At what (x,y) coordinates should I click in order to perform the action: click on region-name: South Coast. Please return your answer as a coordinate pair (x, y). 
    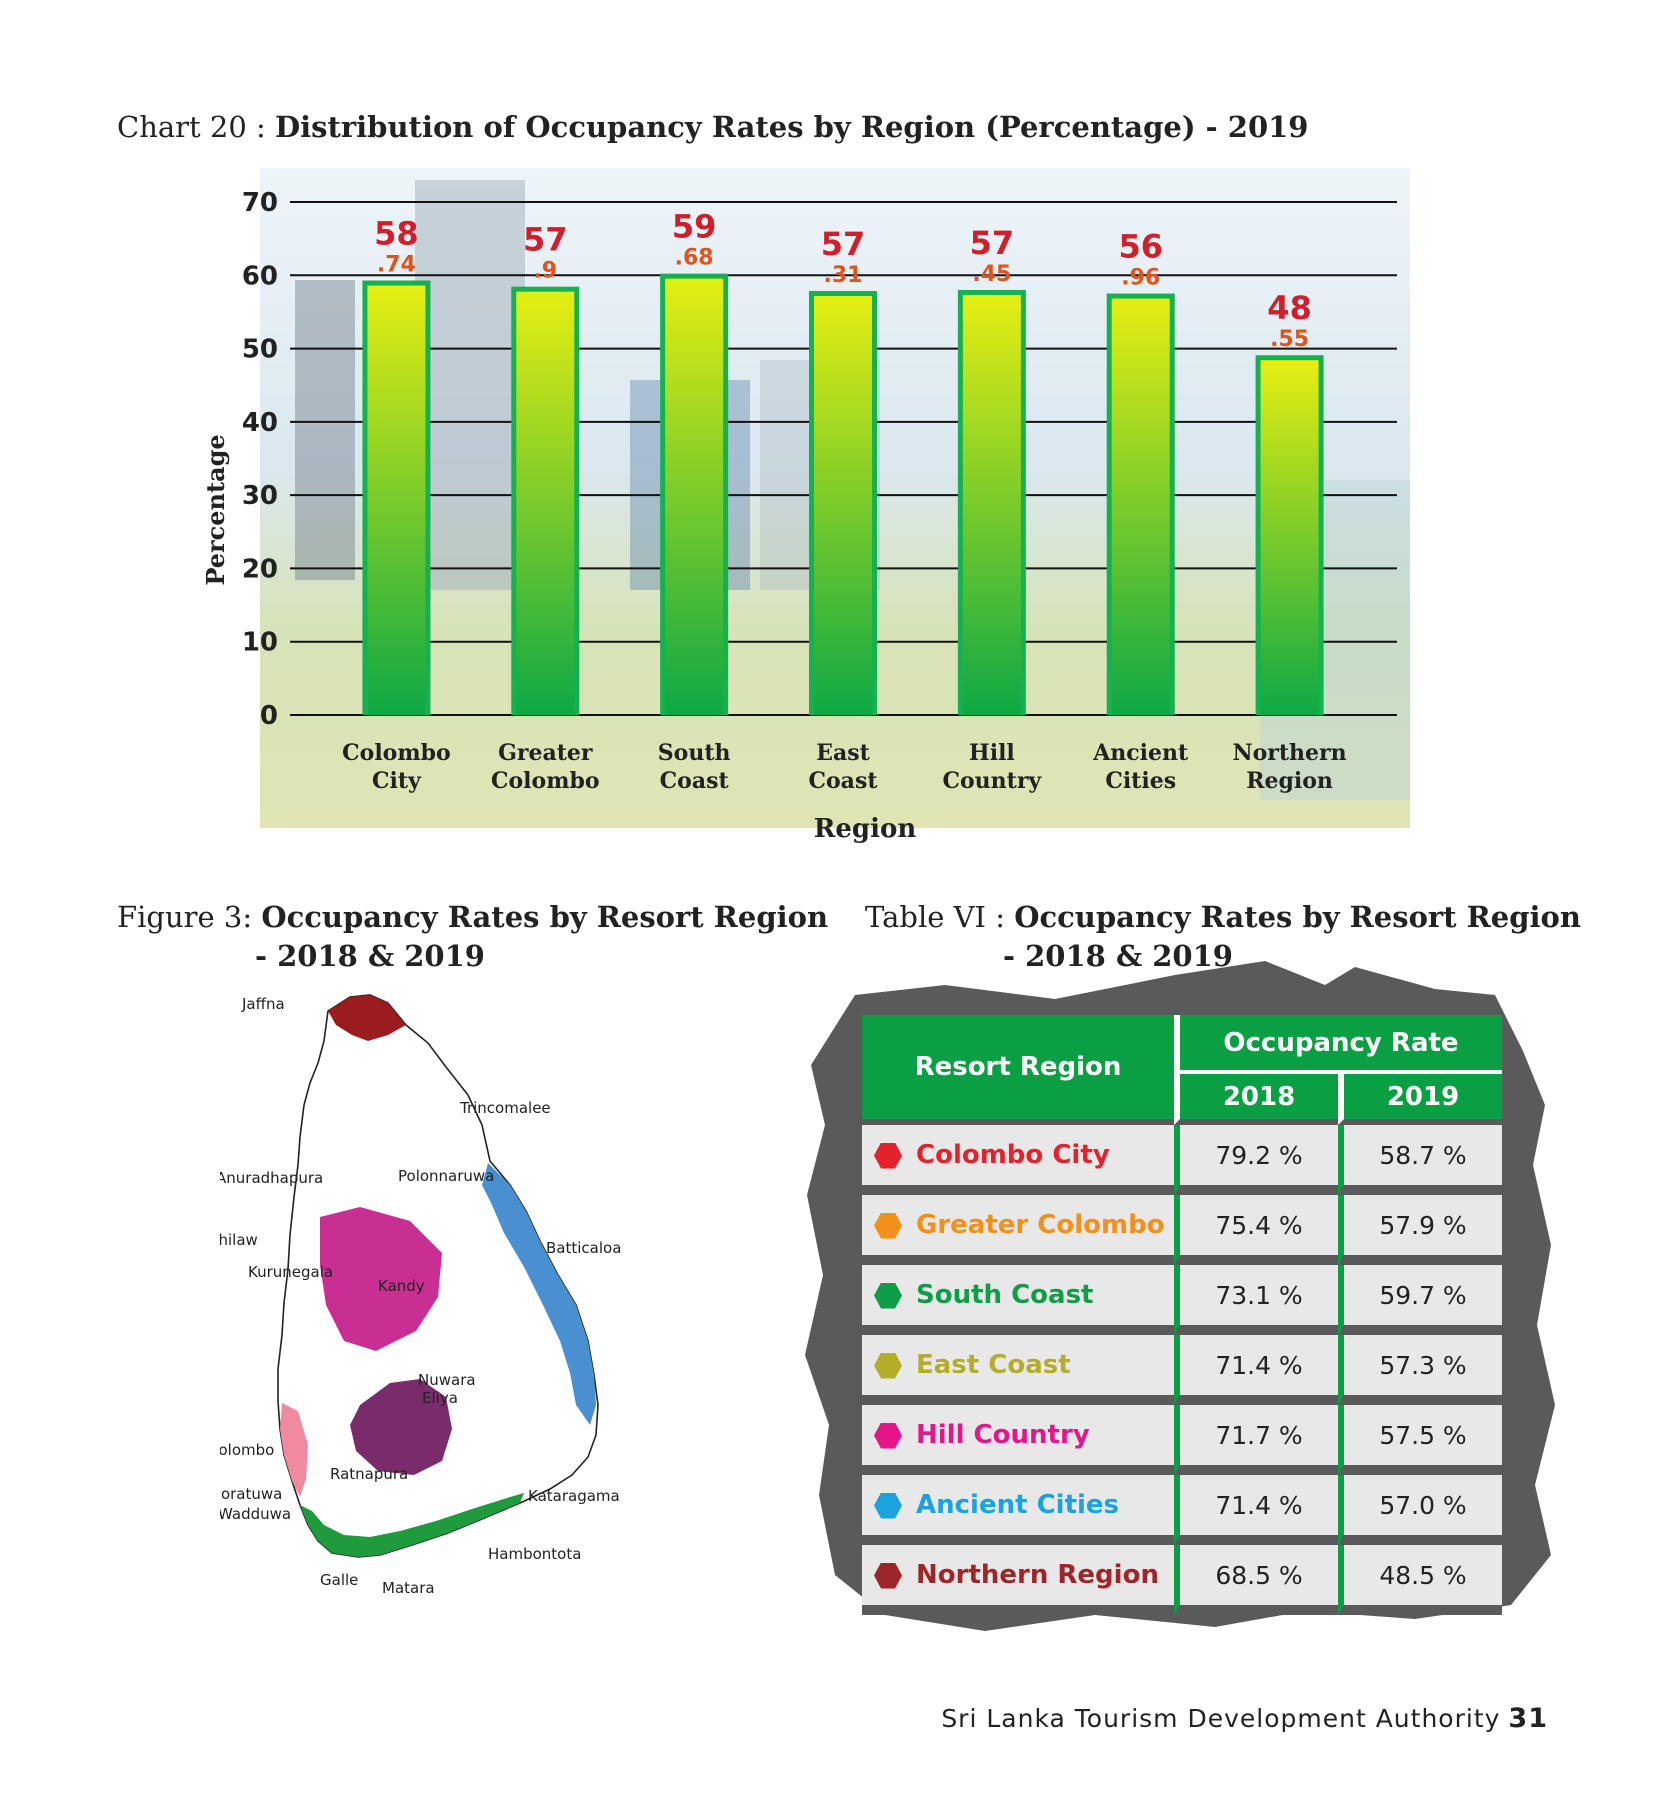
    Looking at the image, I should click on (1005, 1295).